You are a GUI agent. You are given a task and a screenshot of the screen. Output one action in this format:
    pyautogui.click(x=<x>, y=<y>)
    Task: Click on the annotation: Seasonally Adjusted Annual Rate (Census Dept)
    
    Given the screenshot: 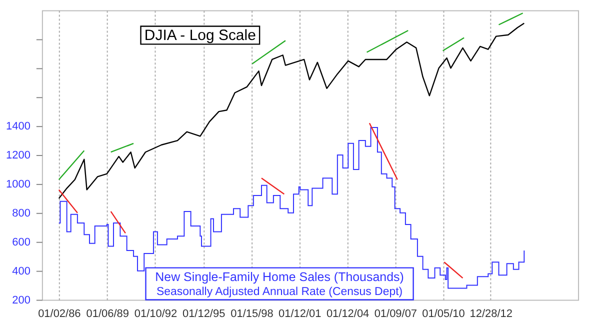 What is the action you would take?
    pyautogui.click(x=279, y=292)
    